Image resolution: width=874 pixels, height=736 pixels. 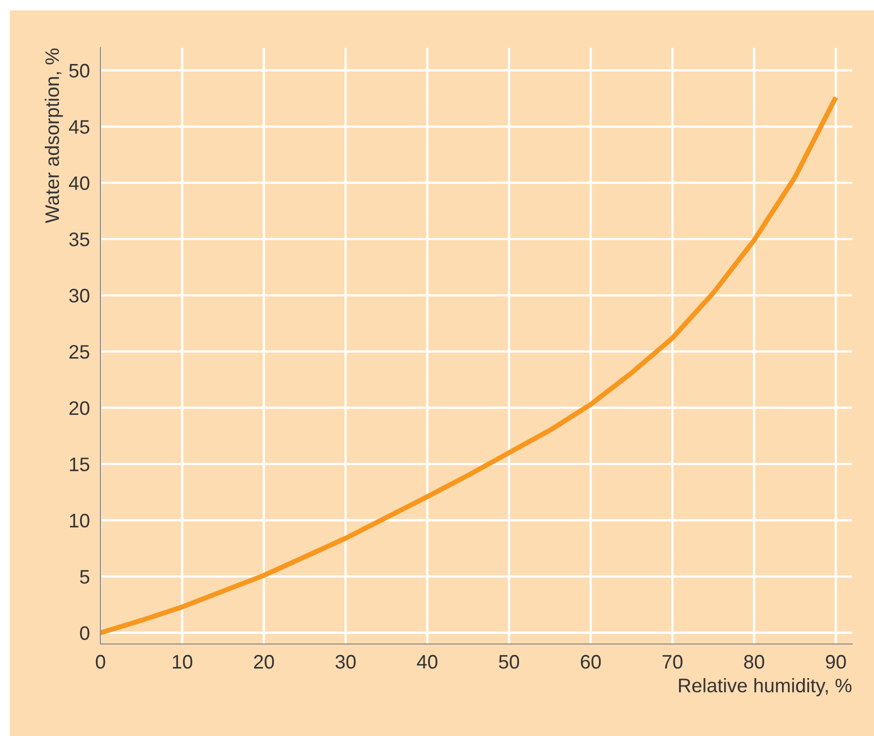 What do you see at coordinates (754, 661) in the screenshot?
I see `x-tick-label: 80` at bounding box center [754, 661].